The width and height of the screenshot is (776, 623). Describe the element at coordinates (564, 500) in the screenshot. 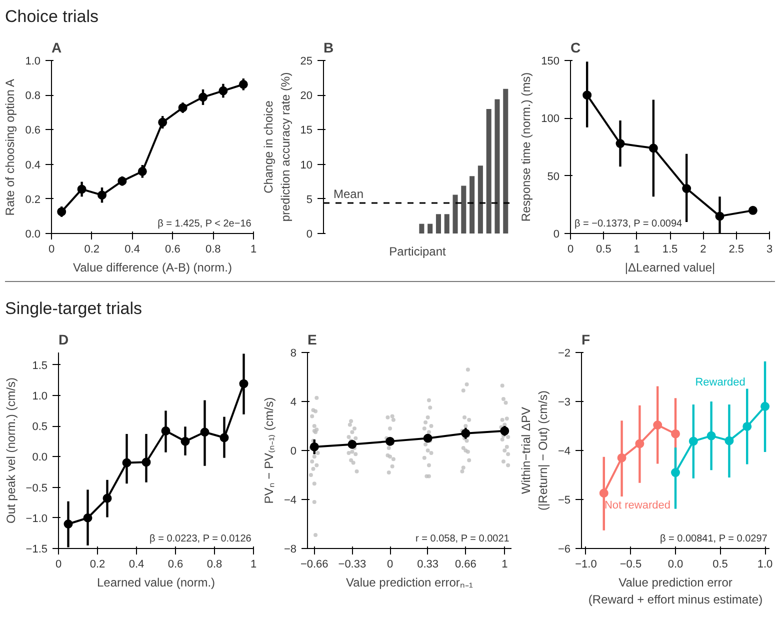

I see `y-tick-label: −5` at that location.